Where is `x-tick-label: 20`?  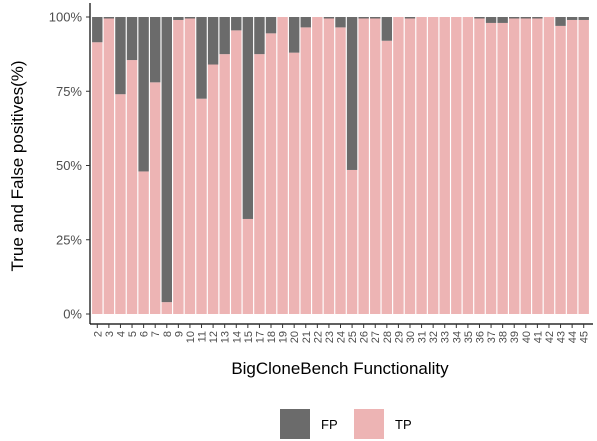 x-tick-label: 20 is located at coordinates (295, 337).